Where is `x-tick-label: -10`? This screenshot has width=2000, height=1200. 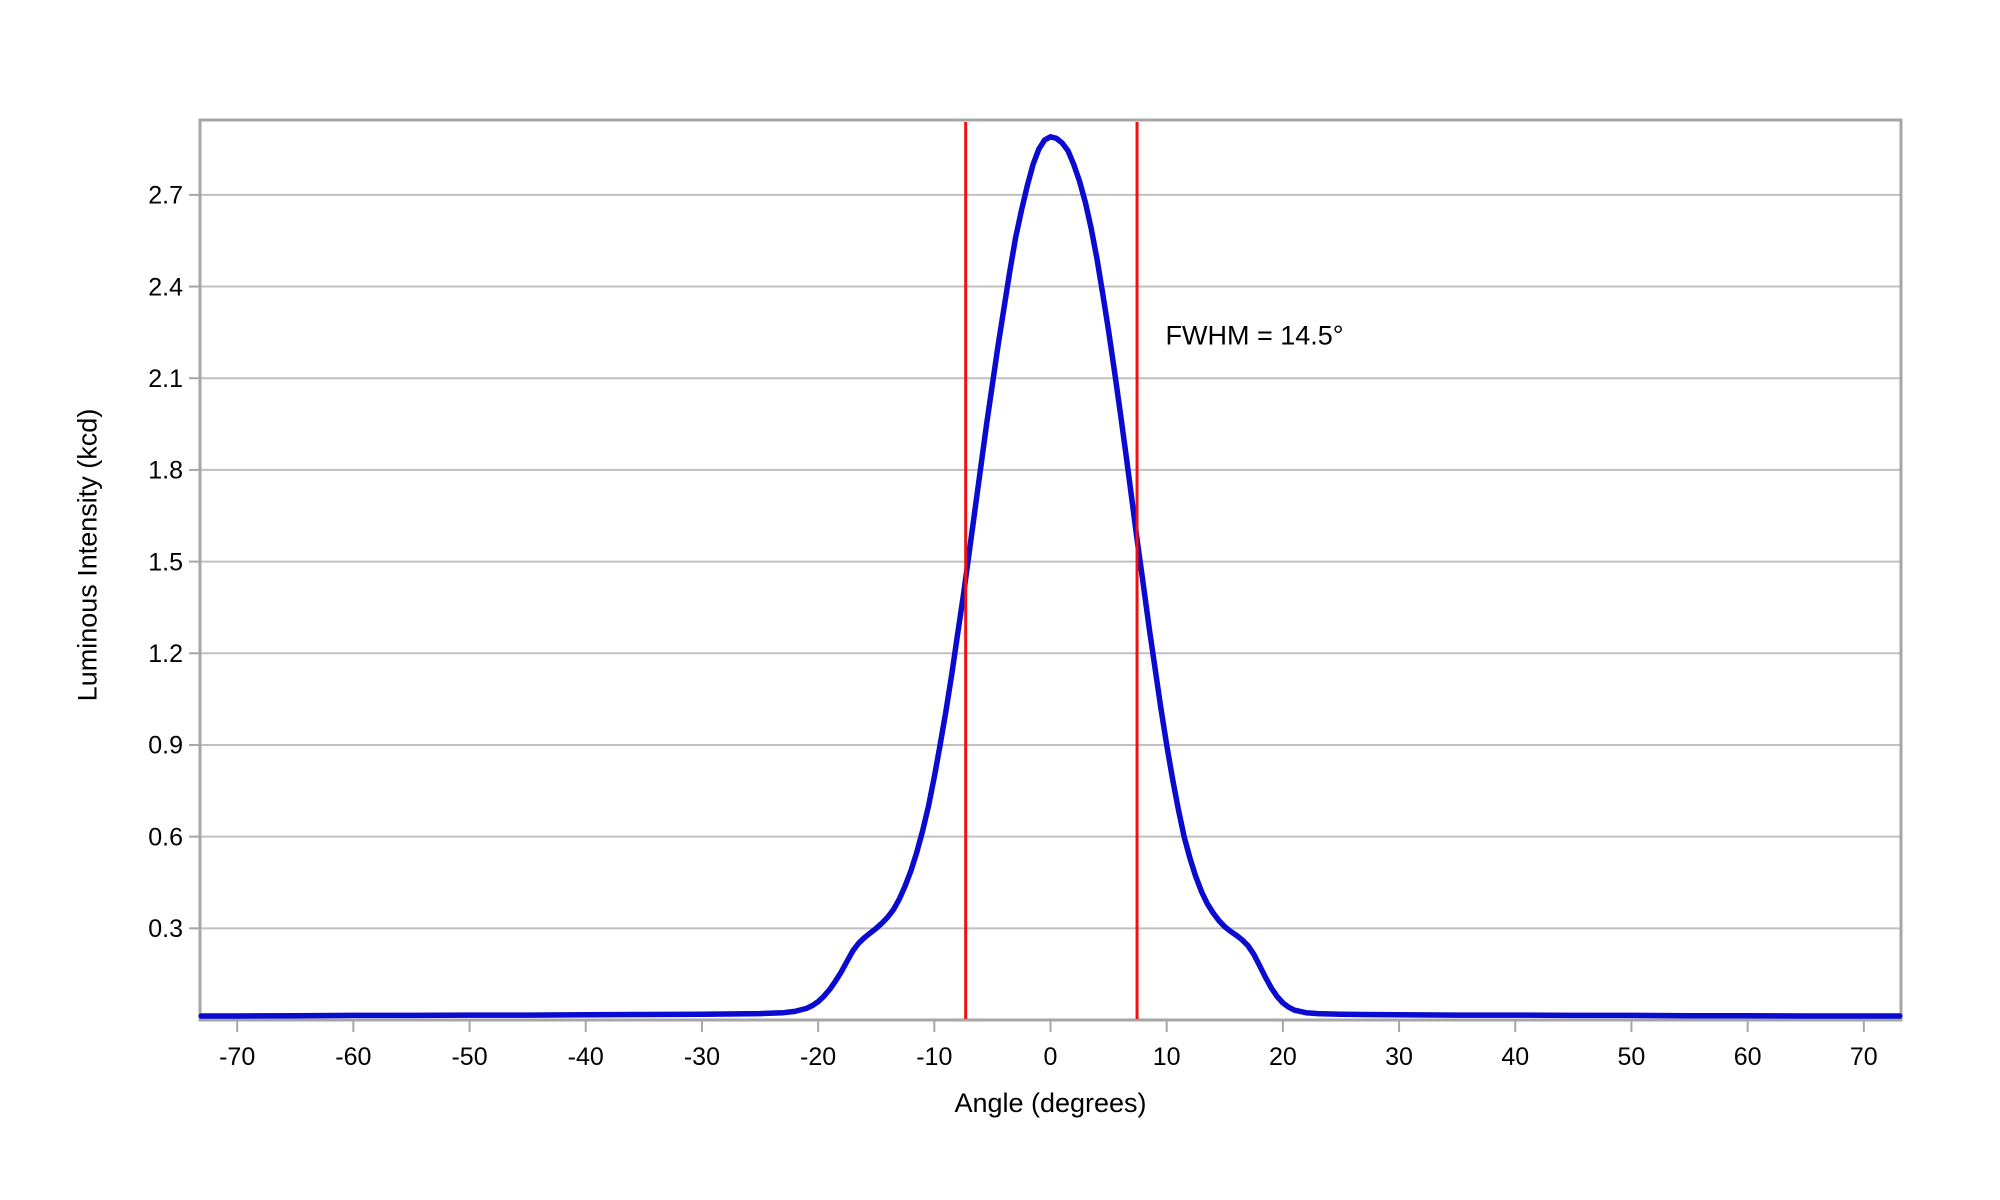 x-tick-label: -10 is located at coordinates (934, 1057).